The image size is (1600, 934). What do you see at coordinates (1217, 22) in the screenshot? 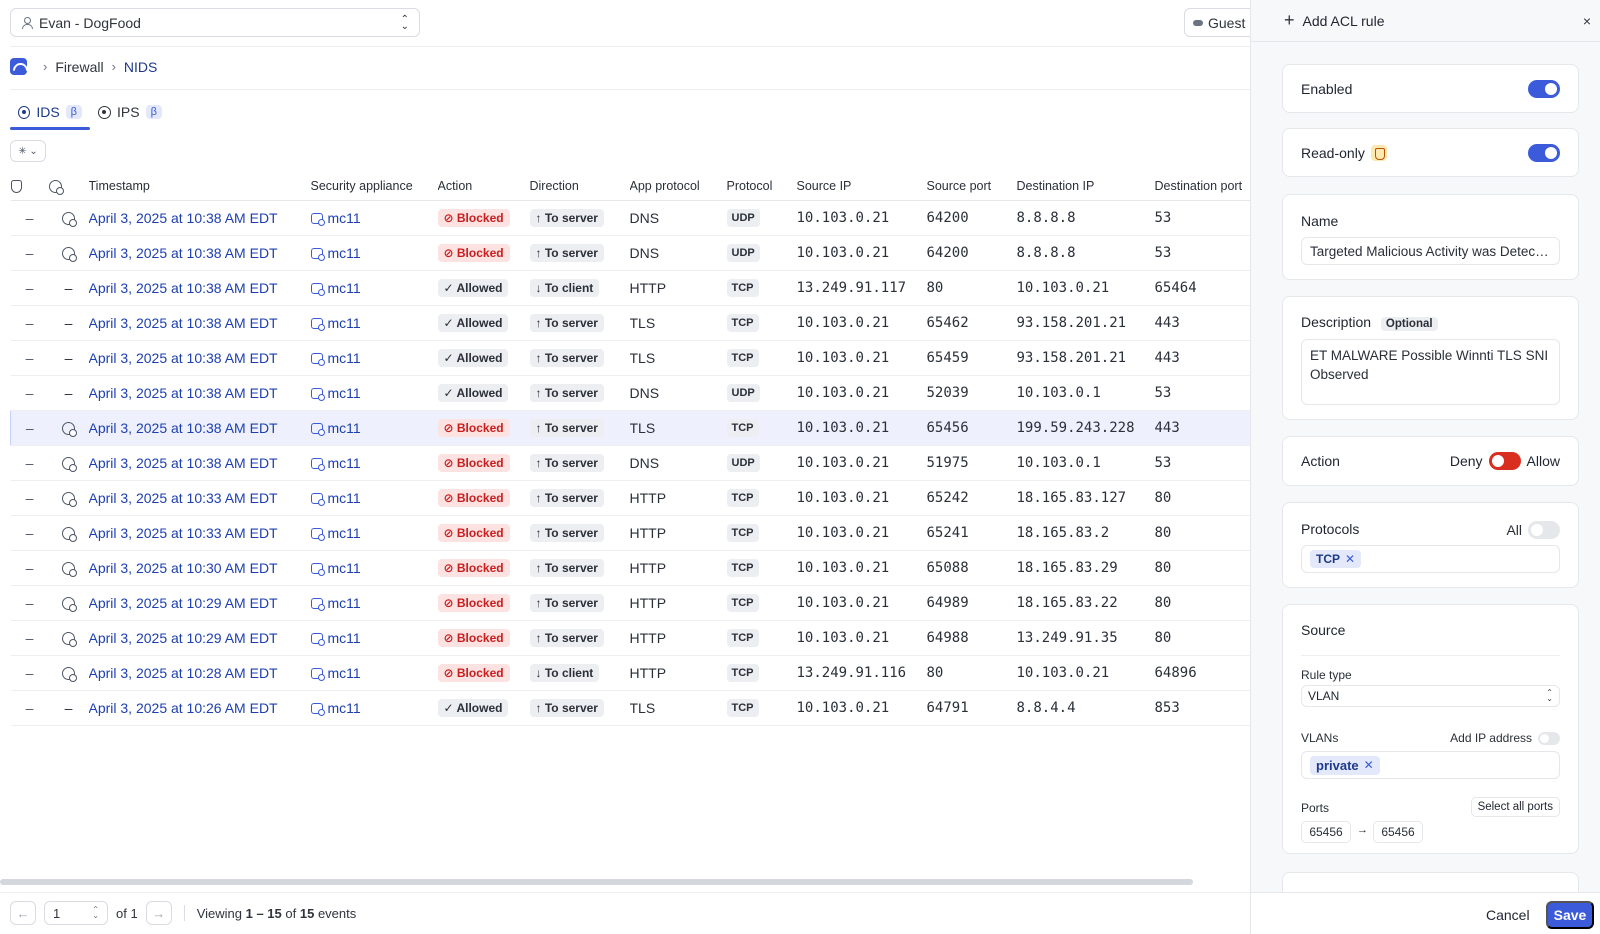
I see `guest-network-button: Guest` at bounding box center [1217, 22].